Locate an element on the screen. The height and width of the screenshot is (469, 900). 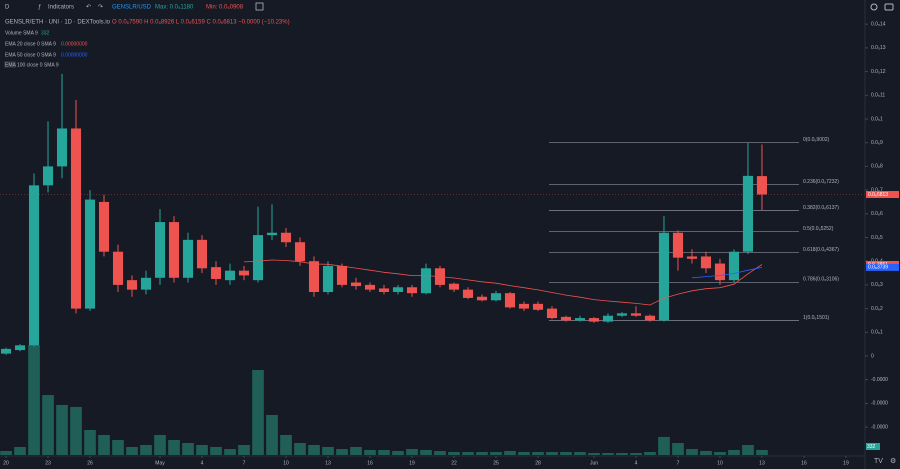
indicator-value: 0.00000000 is located at coordinates (74, 44).